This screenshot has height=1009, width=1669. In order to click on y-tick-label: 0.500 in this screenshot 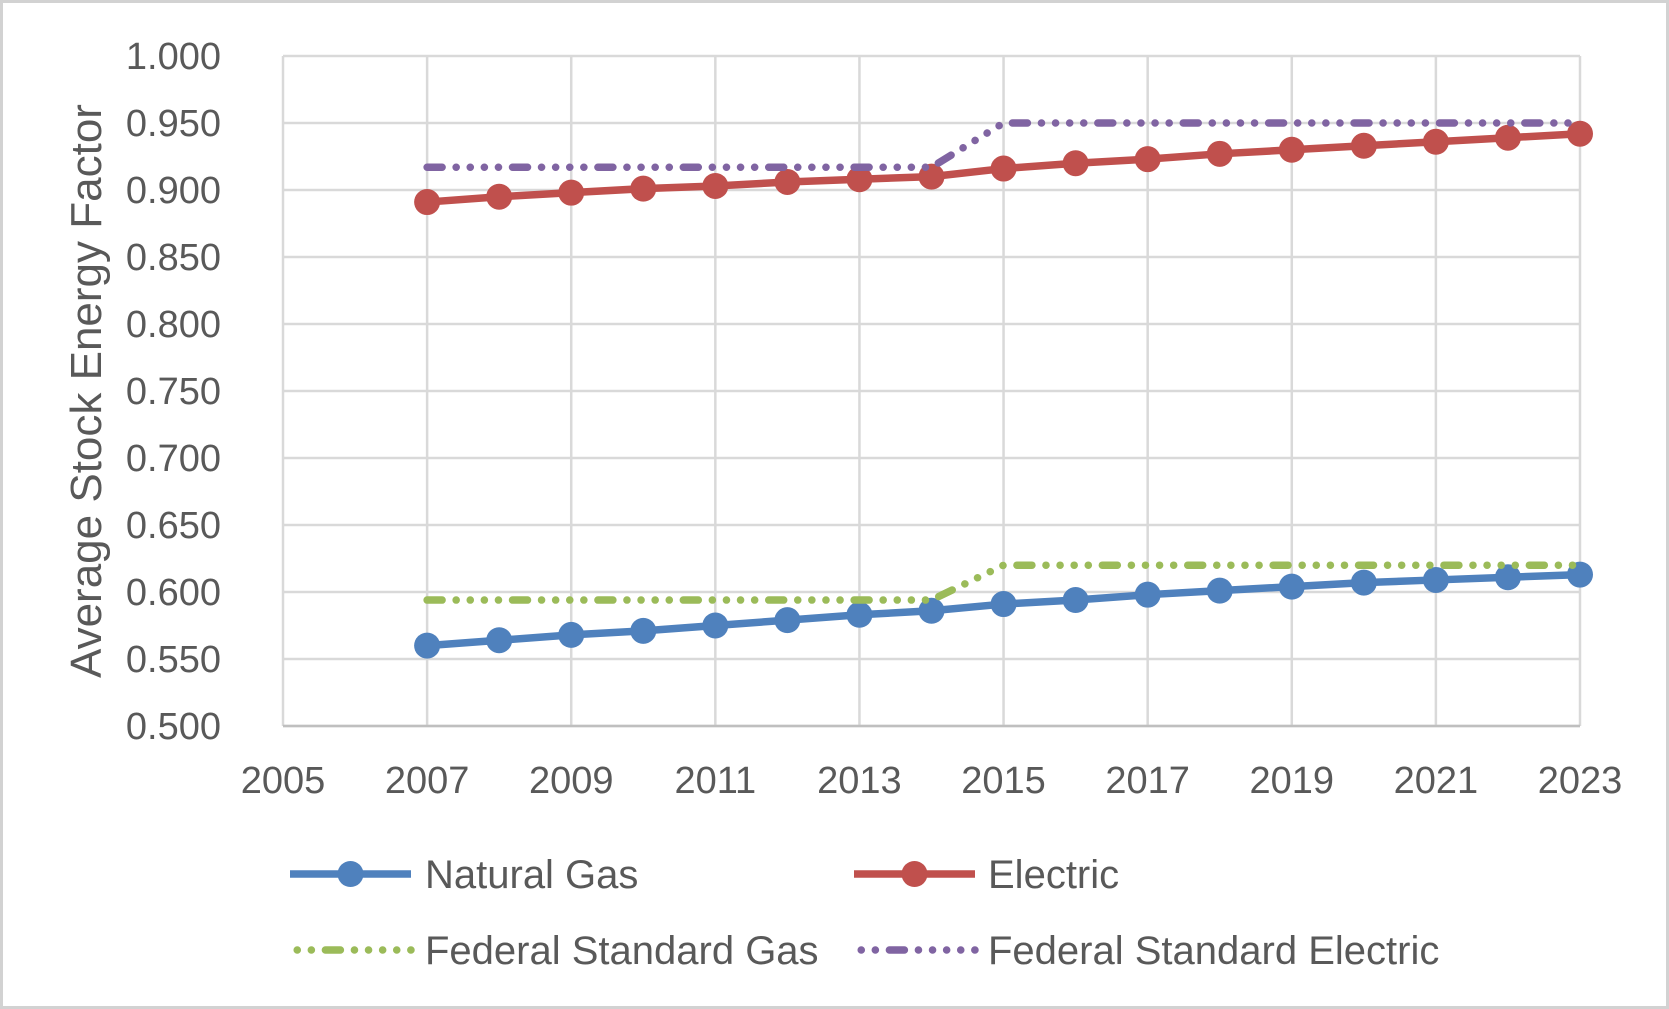, I will do `click(173, 727)`.